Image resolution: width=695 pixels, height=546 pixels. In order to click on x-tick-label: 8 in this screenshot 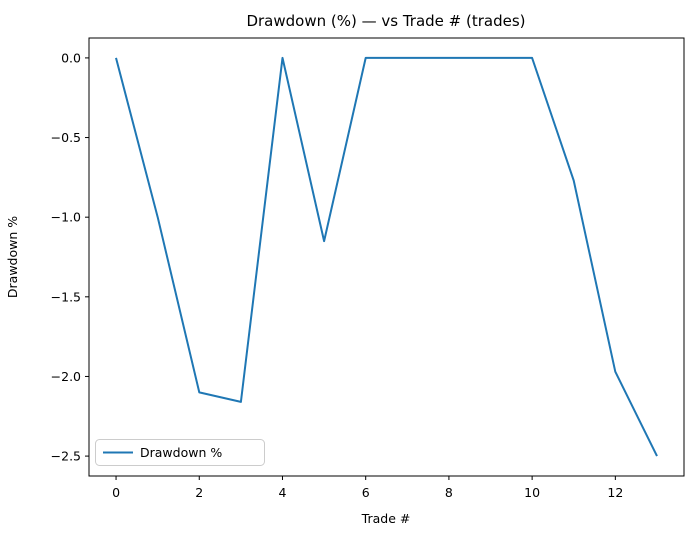, I will do `click(449, 492)`.